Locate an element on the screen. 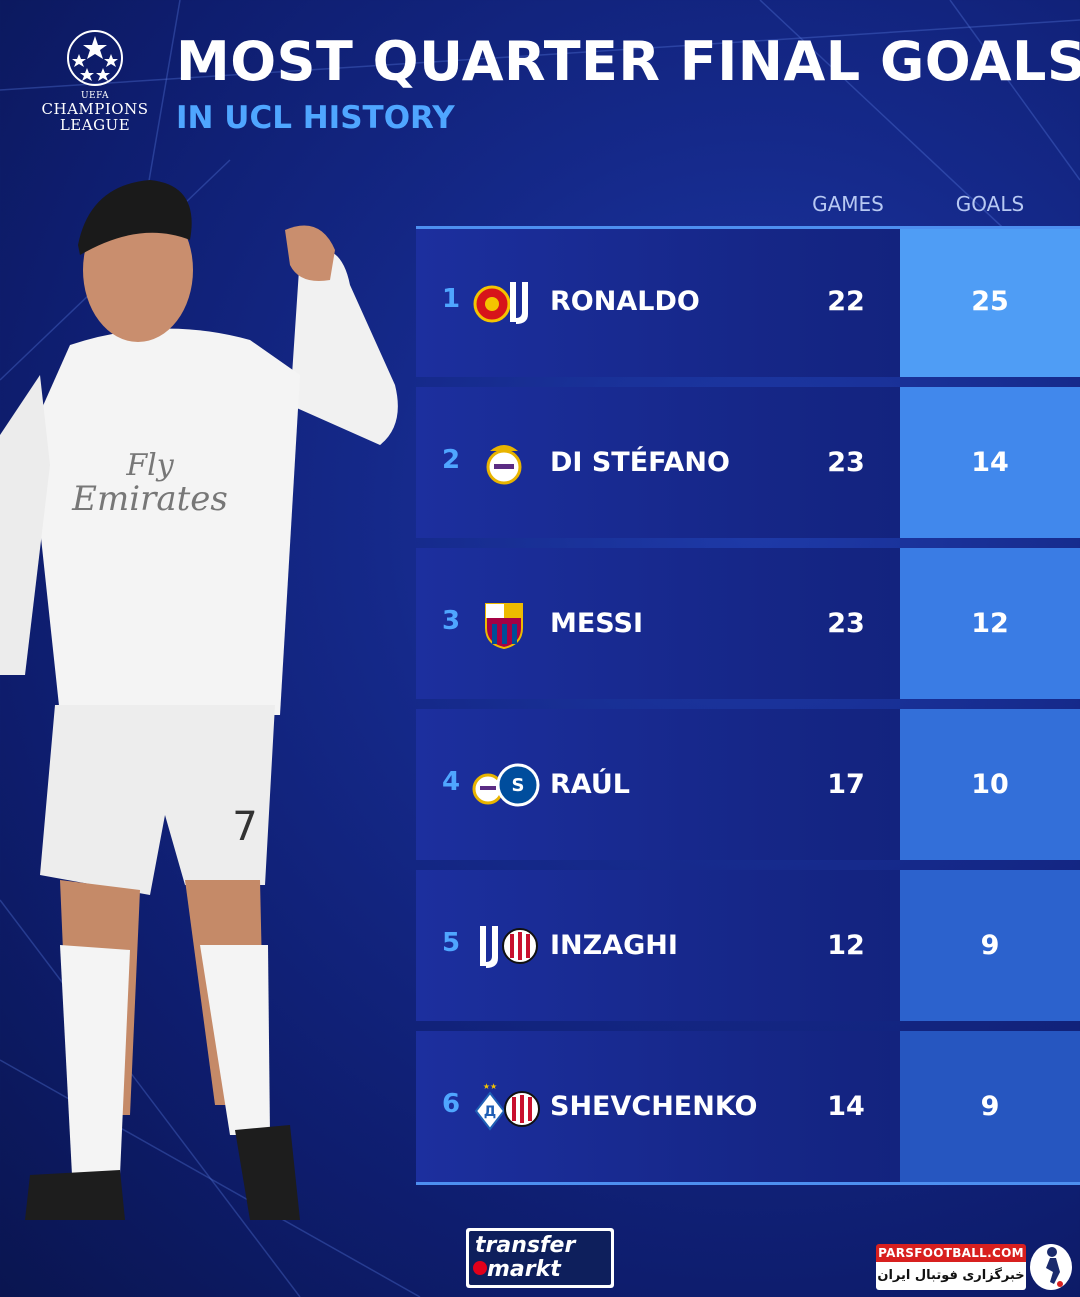  goals-value: 14 is located at coordinates (990, 462).